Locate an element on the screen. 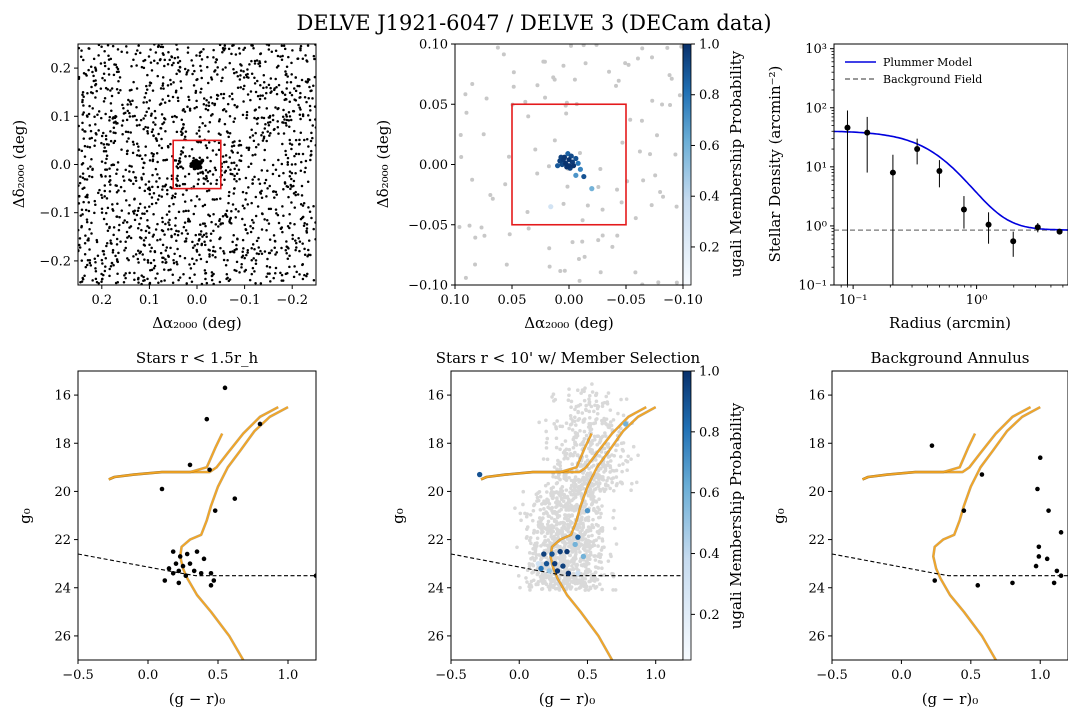  colorbar-top-bar is located at coordinates (687, 164).